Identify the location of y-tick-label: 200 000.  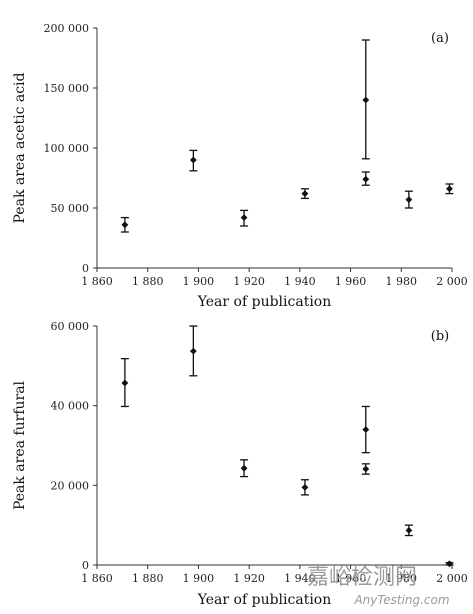
(67, 28).